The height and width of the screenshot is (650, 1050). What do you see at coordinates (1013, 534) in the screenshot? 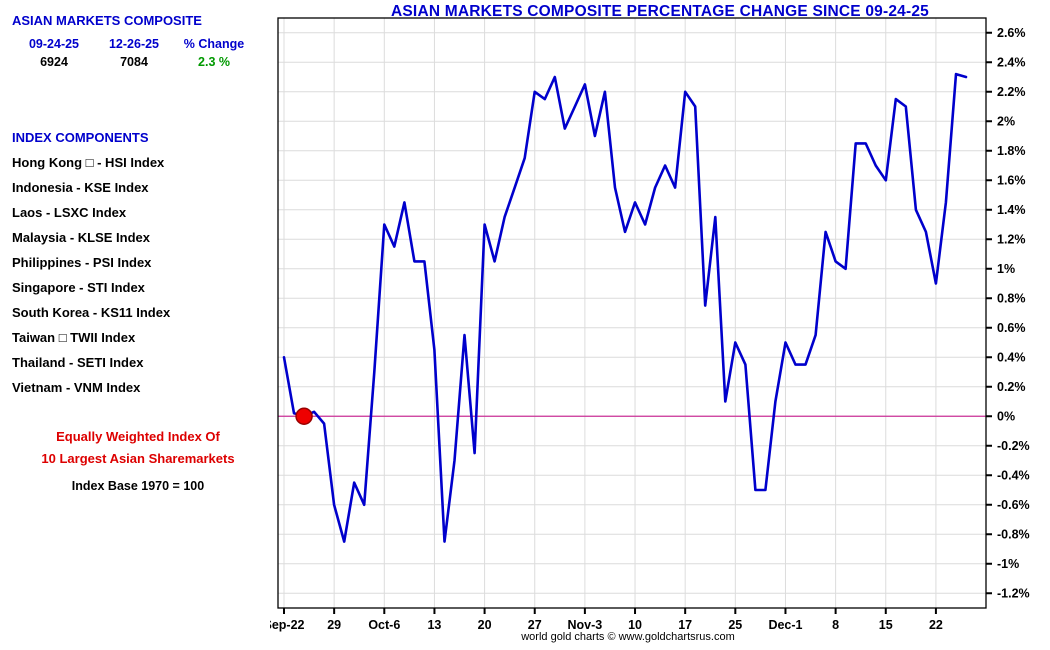
I see `y-axis-label: -0.8%` at bounding box center [1013, 534].